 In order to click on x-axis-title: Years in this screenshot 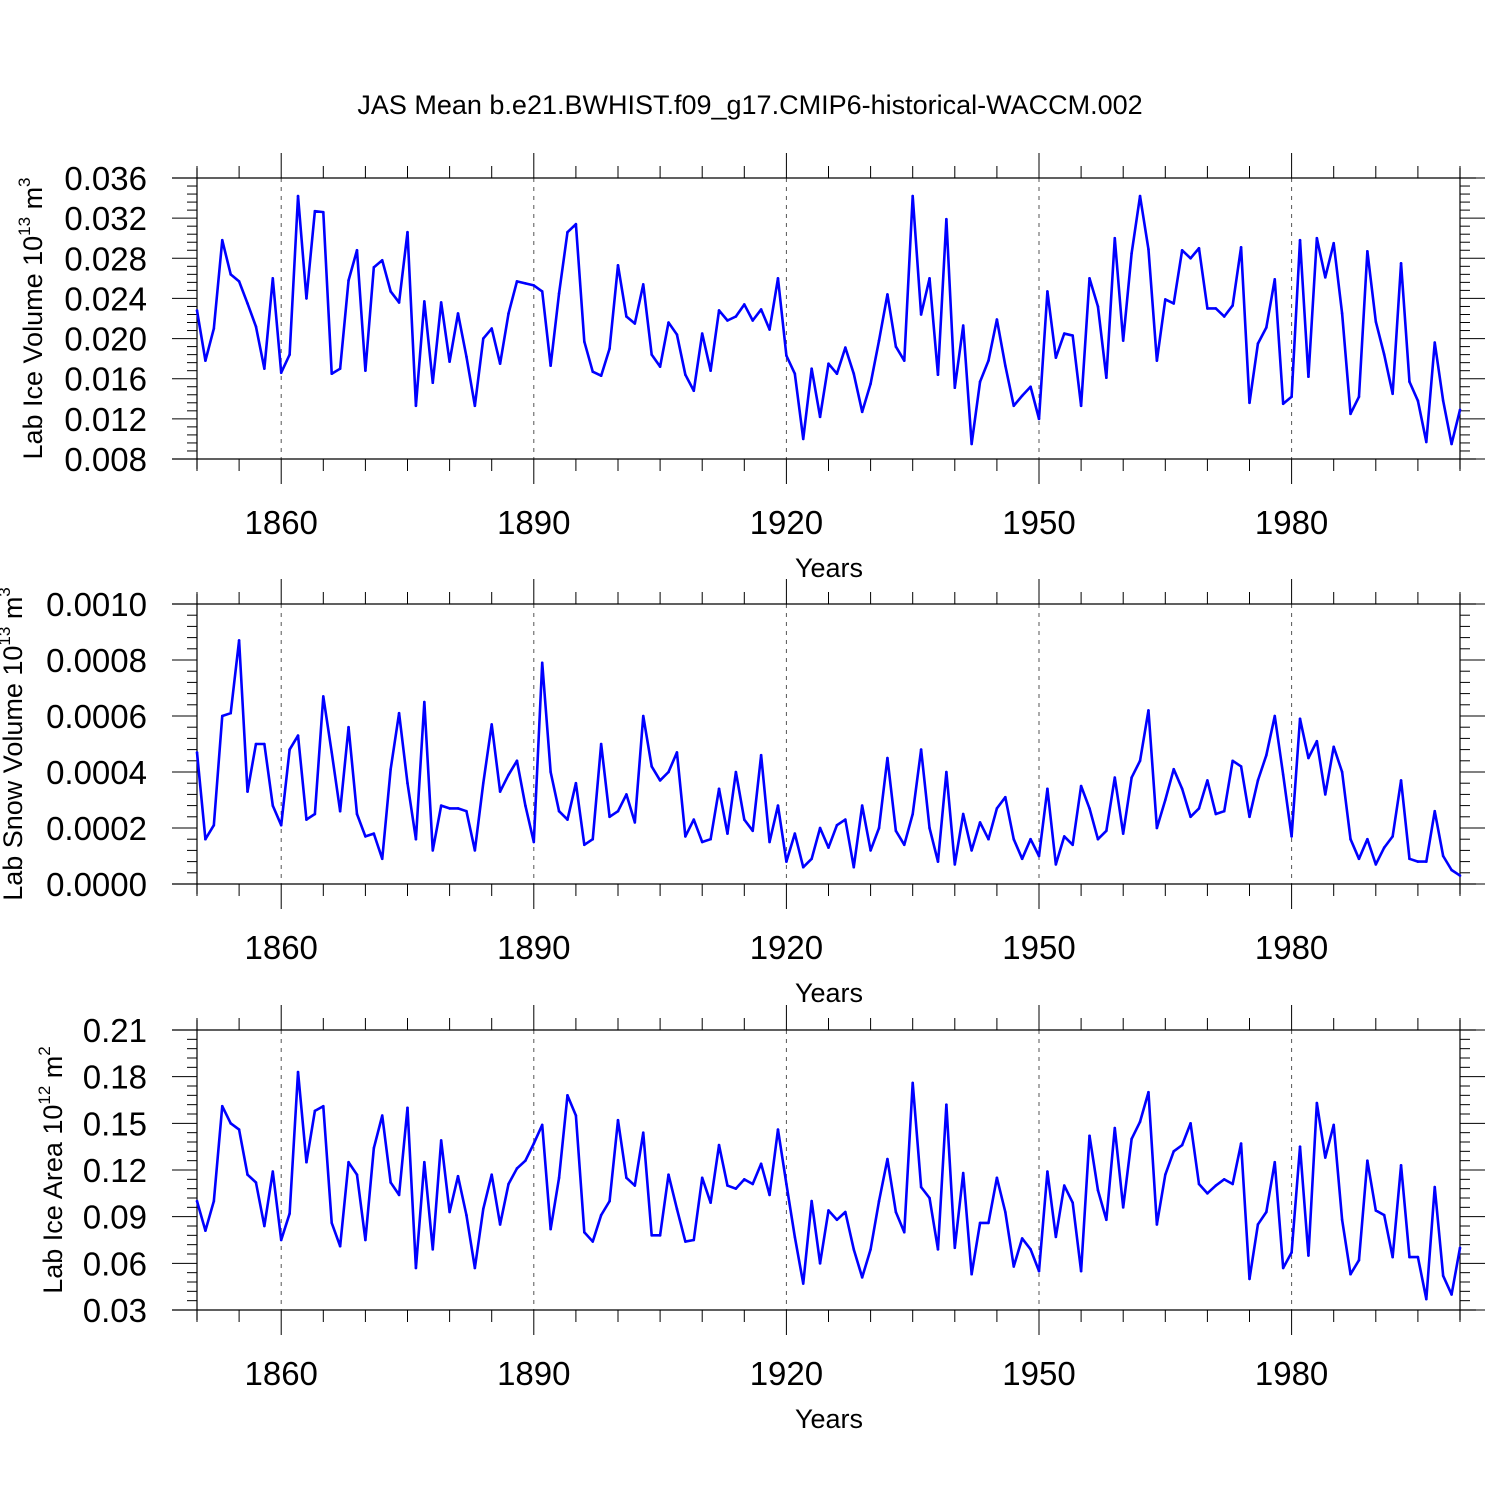, I will do `click(829, 993)`.